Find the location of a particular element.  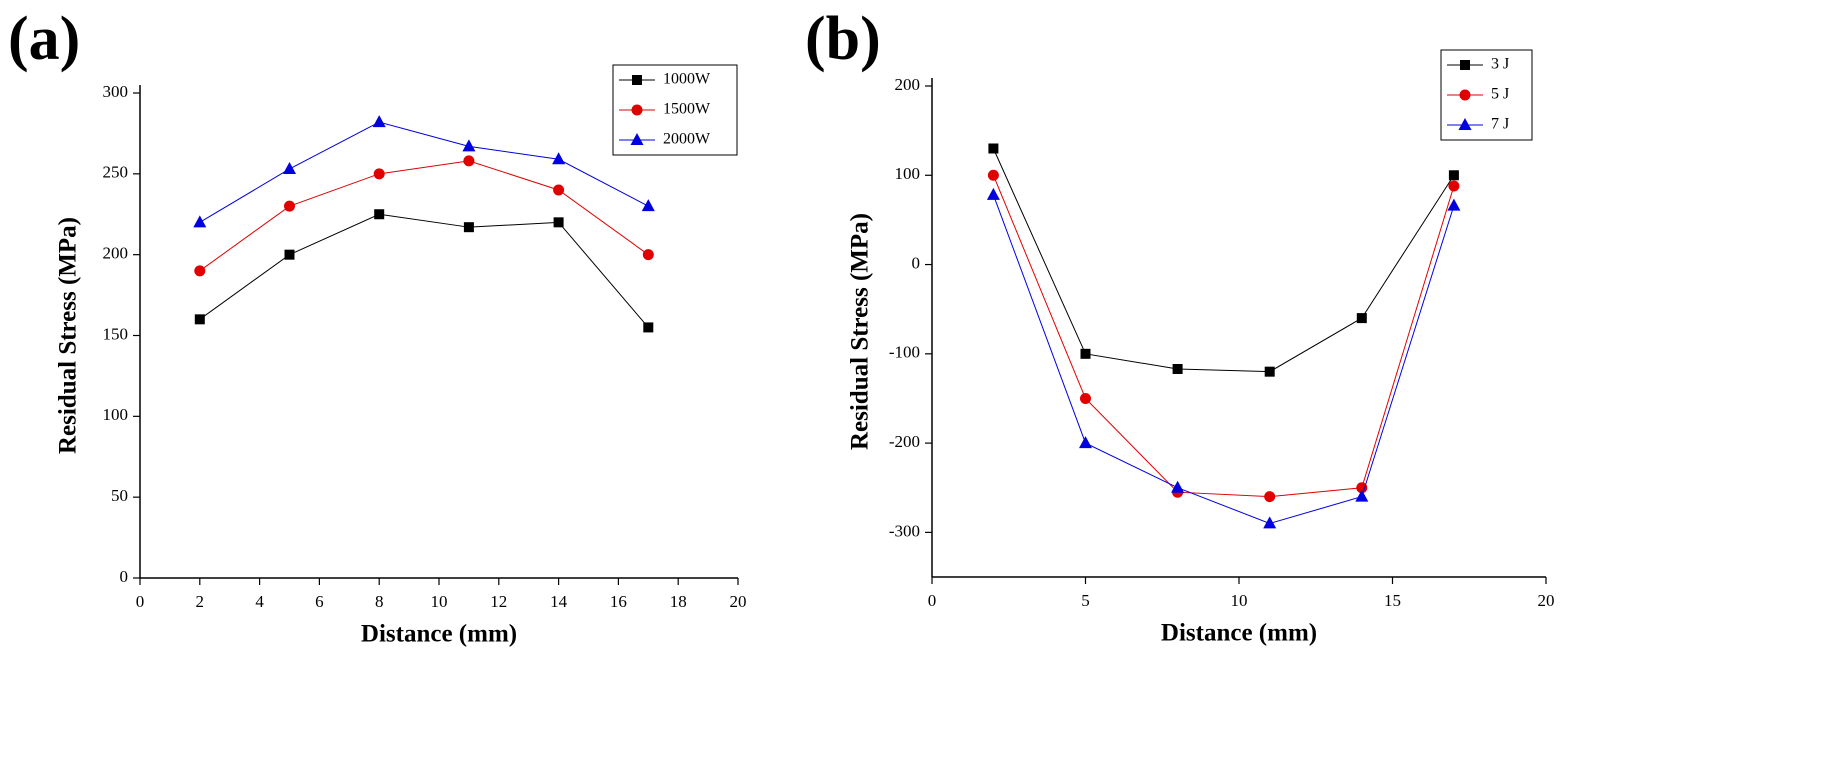

x-tick-label: 15 is located at coordinates (1392, 600).